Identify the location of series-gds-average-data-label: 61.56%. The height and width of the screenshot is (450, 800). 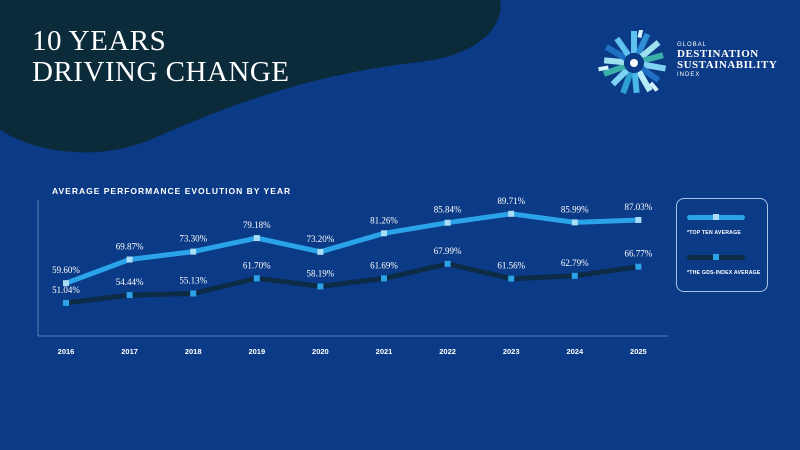
(511, 266).